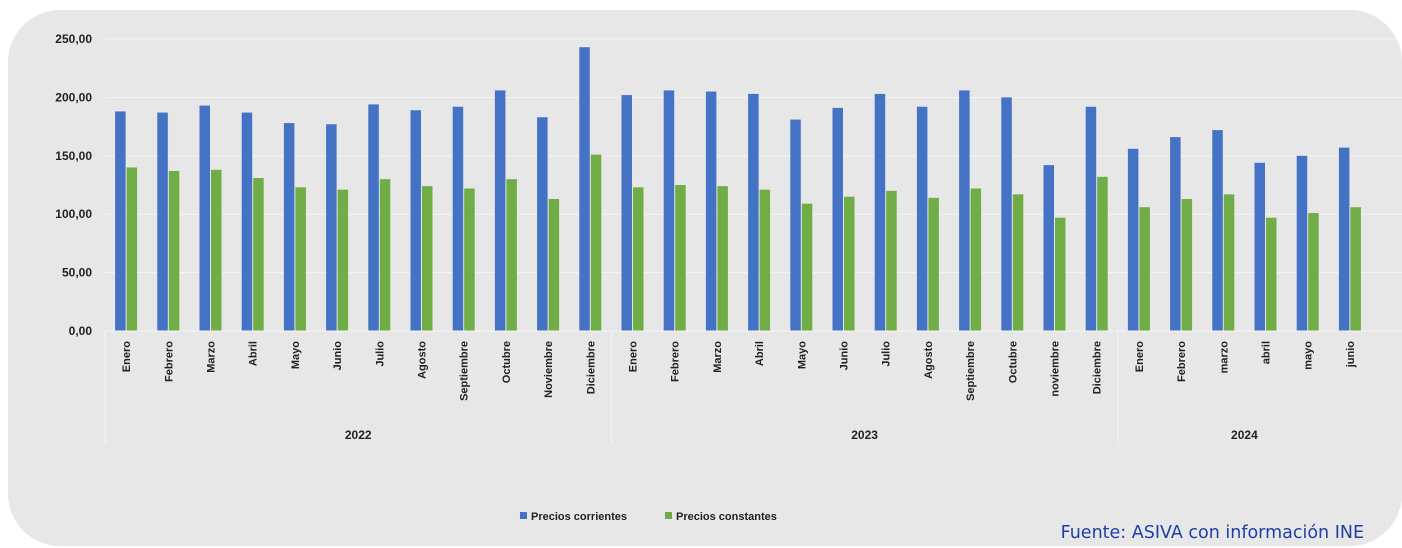 This screenshot has height=548, width=1402. Describe the element at coordinates (73, 39) in the screenshot. I see `y-tick-label: 250,00` at that location.